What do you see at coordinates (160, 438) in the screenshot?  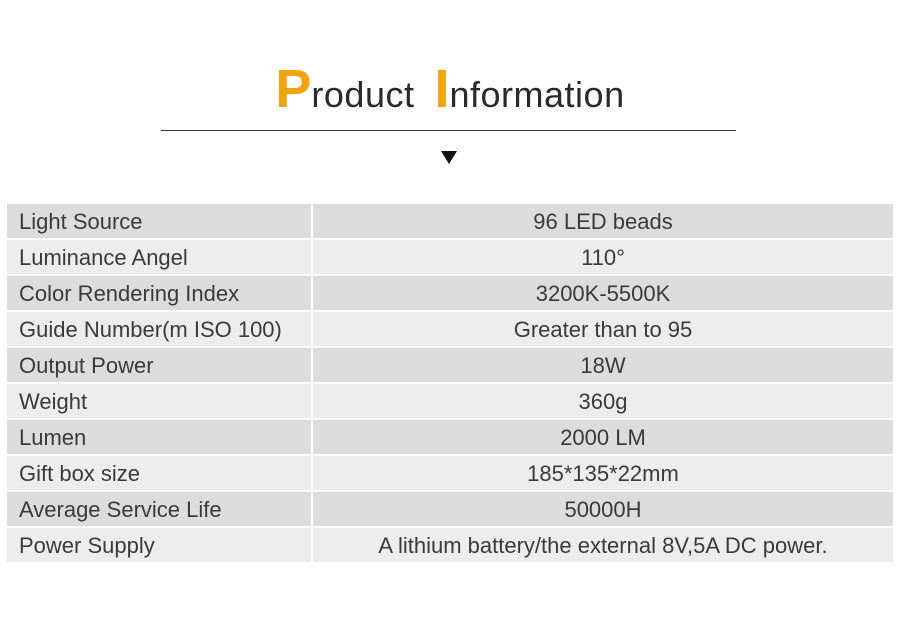 I see `spec-label: Lumen` at bounding box center [160, 438].